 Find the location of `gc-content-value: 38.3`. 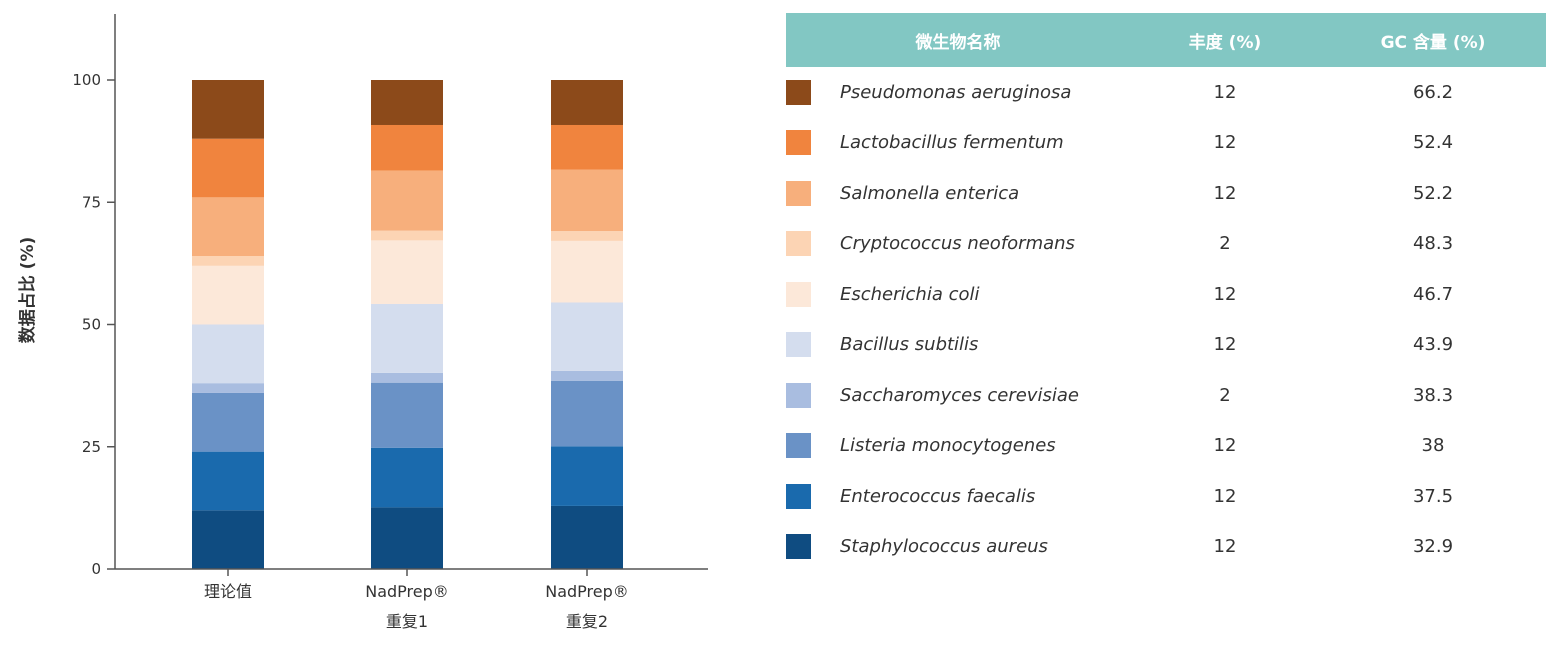

gc-content-value: 38.3 is located at coordinates (1433, 395).